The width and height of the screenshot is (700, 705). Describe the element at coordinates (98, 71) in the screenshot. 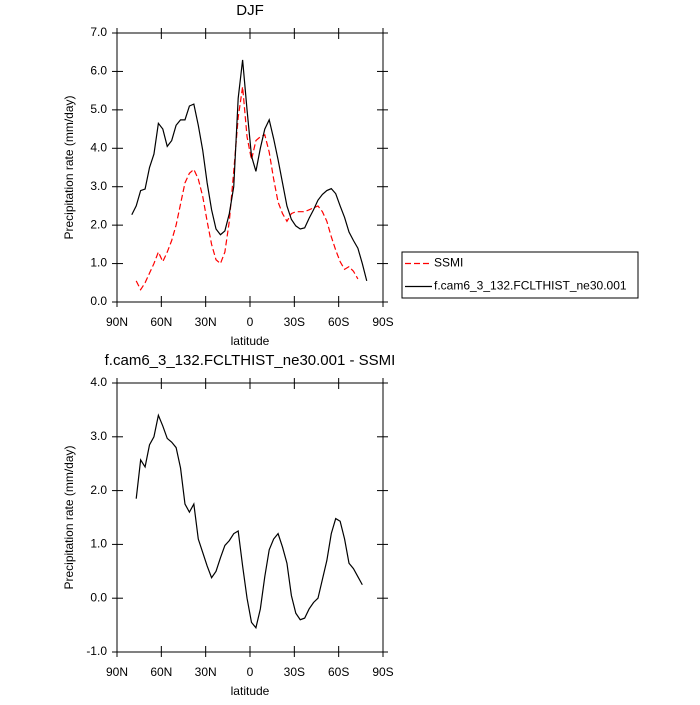

I see `y-tick-label: 6.0` at that location.